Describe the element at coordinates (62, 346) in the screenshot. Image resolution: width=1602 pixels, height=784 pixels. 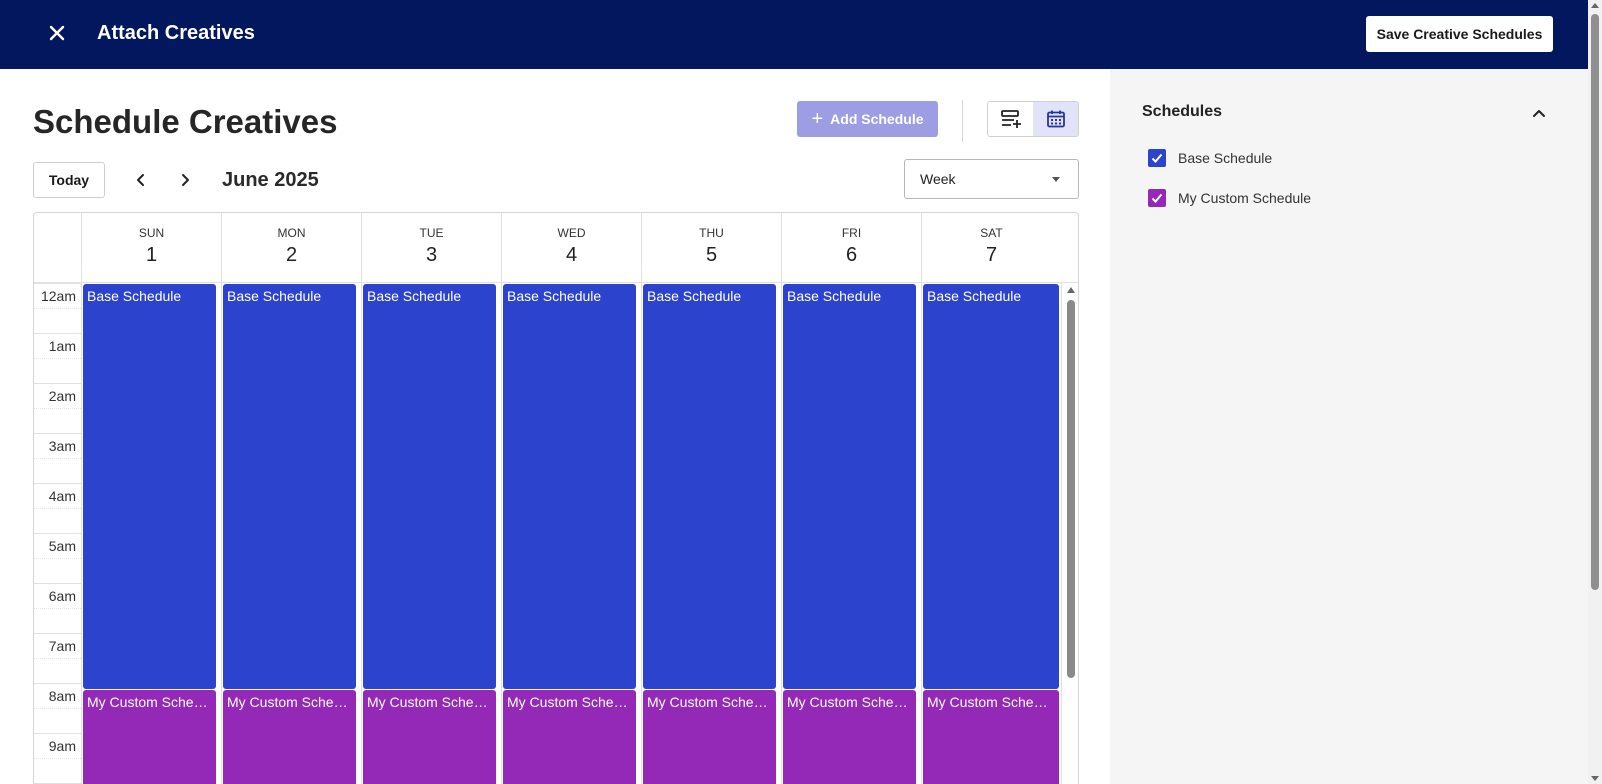
I see `hour-label: 1am` at that location.